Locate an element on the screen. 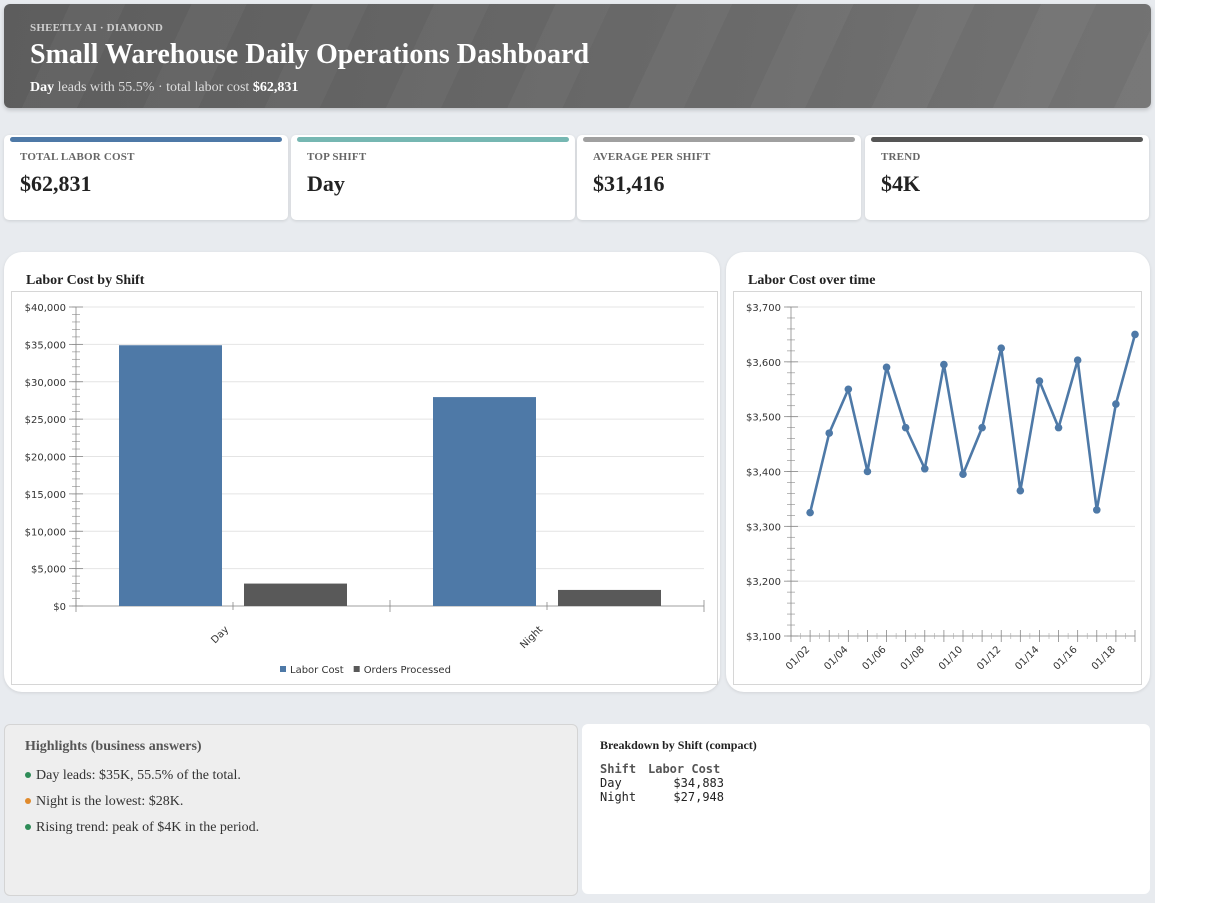 This screenshot has height=922, width=1227. subtitle-top-shift: Day is located at coordinates (42, 87).